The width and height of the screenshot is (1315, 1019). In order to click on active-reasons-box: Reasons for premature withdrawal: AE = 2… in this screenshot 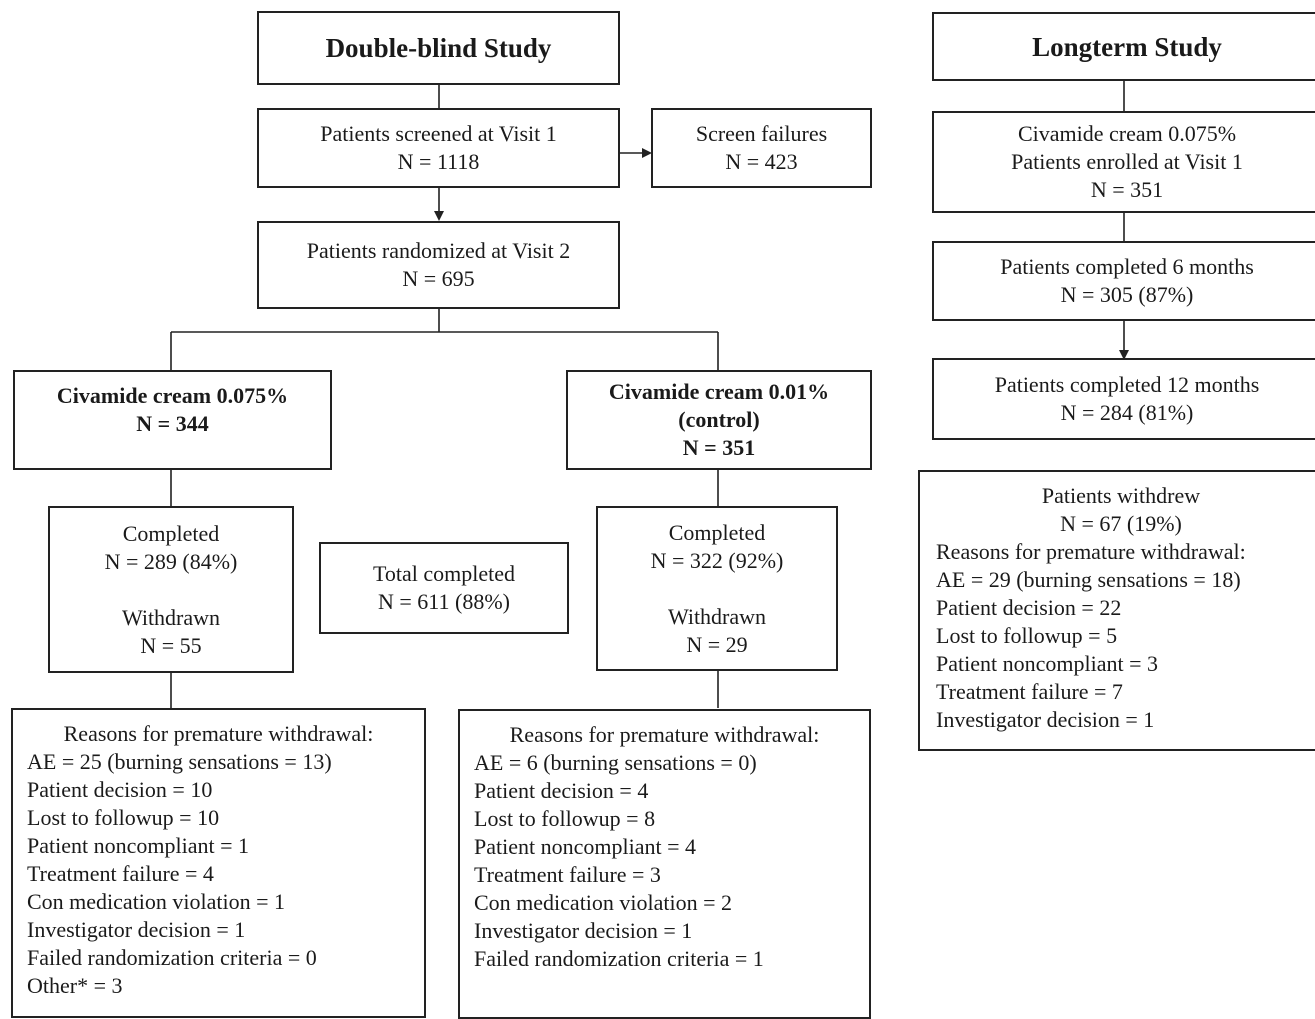, I will do `click(218, 863)`.